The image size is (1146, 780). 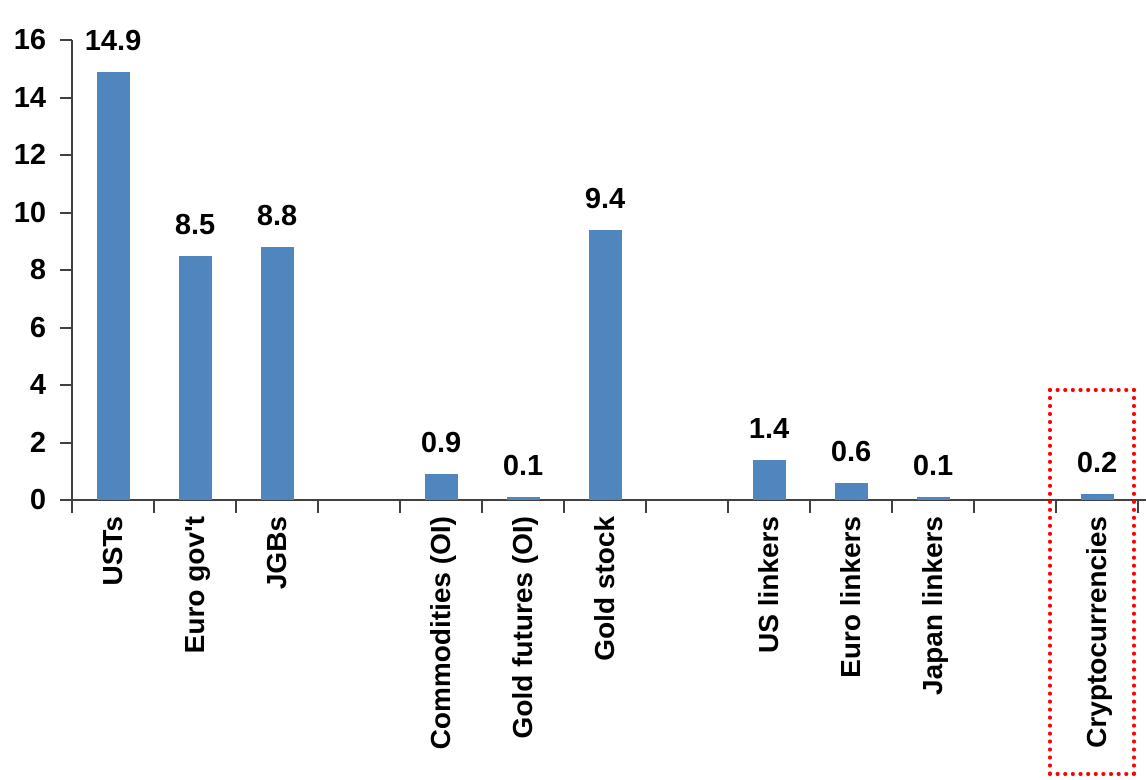 I want to click on highlight-dotted-box, so click(x=1092, y=582).